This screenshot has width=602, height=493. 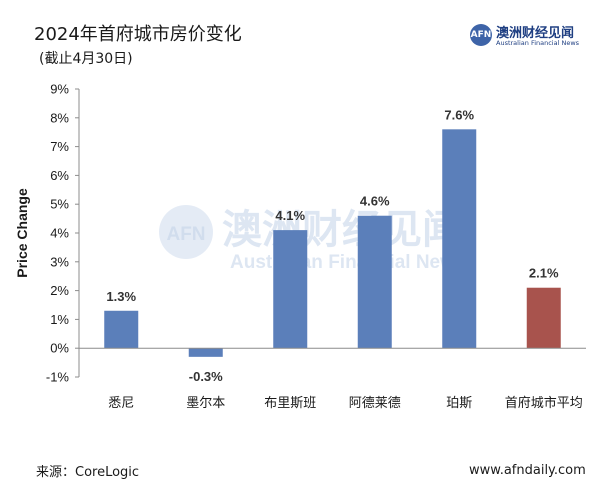 I want to click on data-label: 4.6%, so click(x=375, y=201).